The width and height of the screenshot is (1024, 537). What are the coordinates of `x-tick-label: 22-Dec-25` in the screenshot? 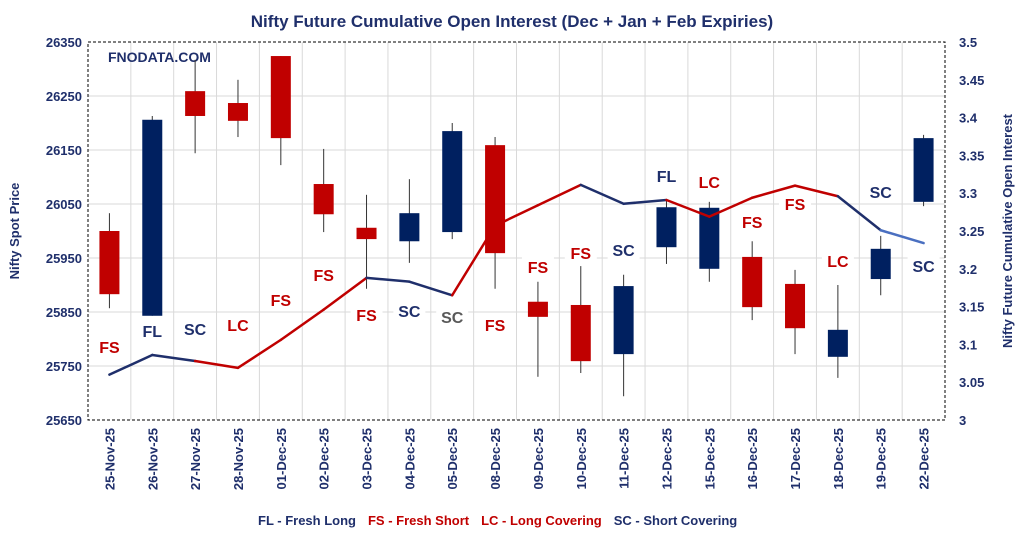 It's located at (924, 458).